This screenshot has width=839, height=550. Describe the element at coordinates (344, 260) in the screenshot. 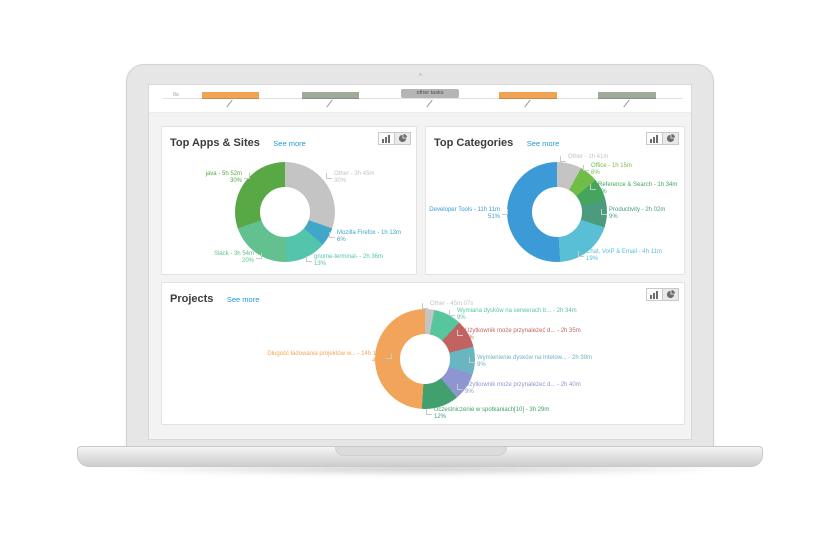

I see `slice-label-gnome-terminal: gnome-terminal- - 2h 36m 13%` at that location.